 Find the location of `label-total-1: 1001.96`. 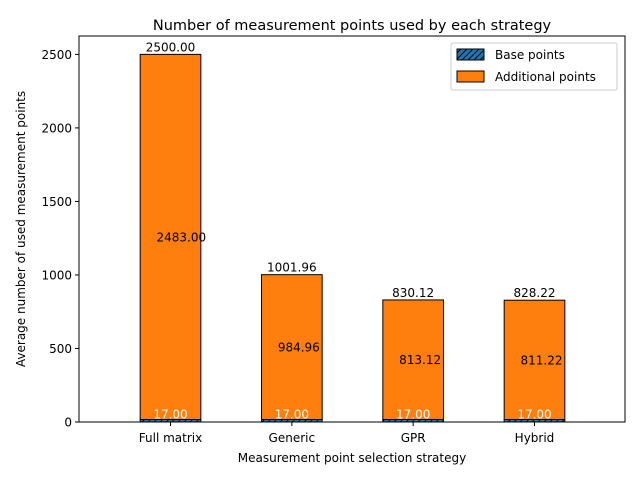

label-total-1: 1001.96 is located at coordinates (292, 268).